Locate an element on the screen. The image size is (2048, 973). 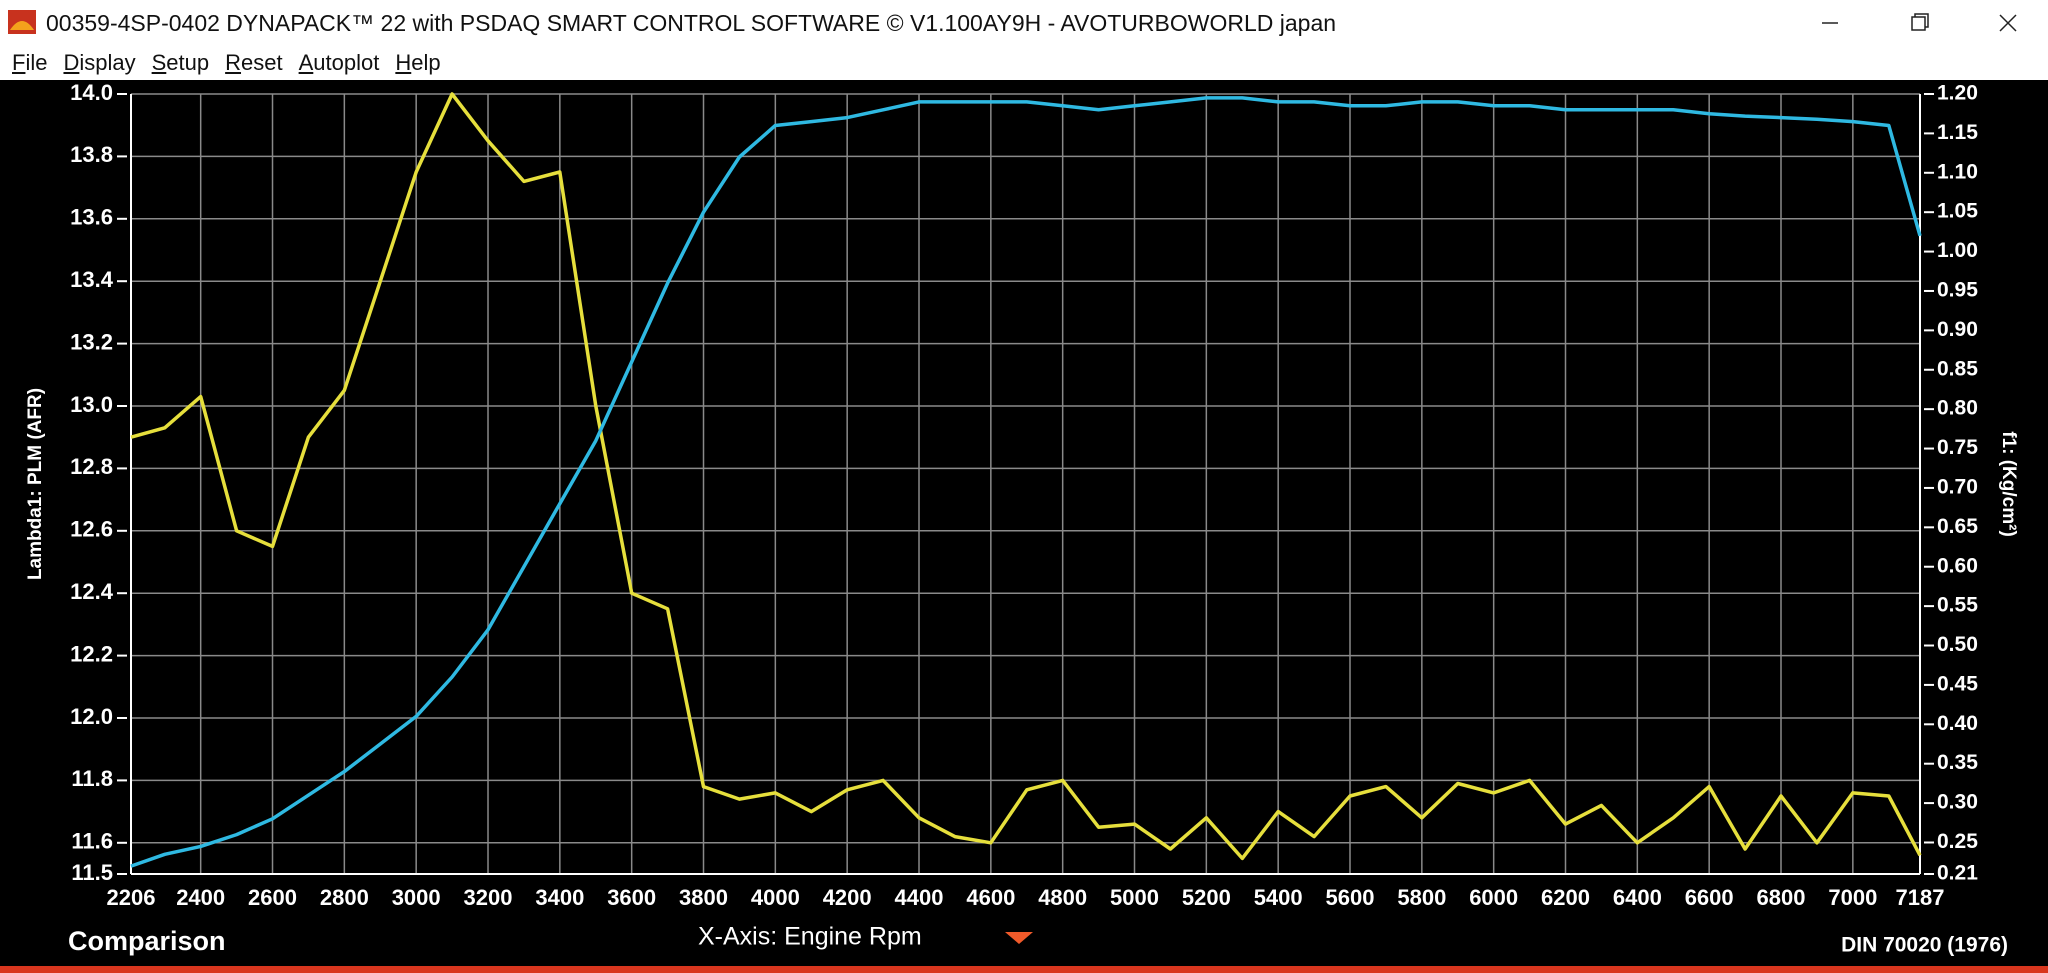
y2-tick-label: 0.70 is located at coordinates (1957, 486).